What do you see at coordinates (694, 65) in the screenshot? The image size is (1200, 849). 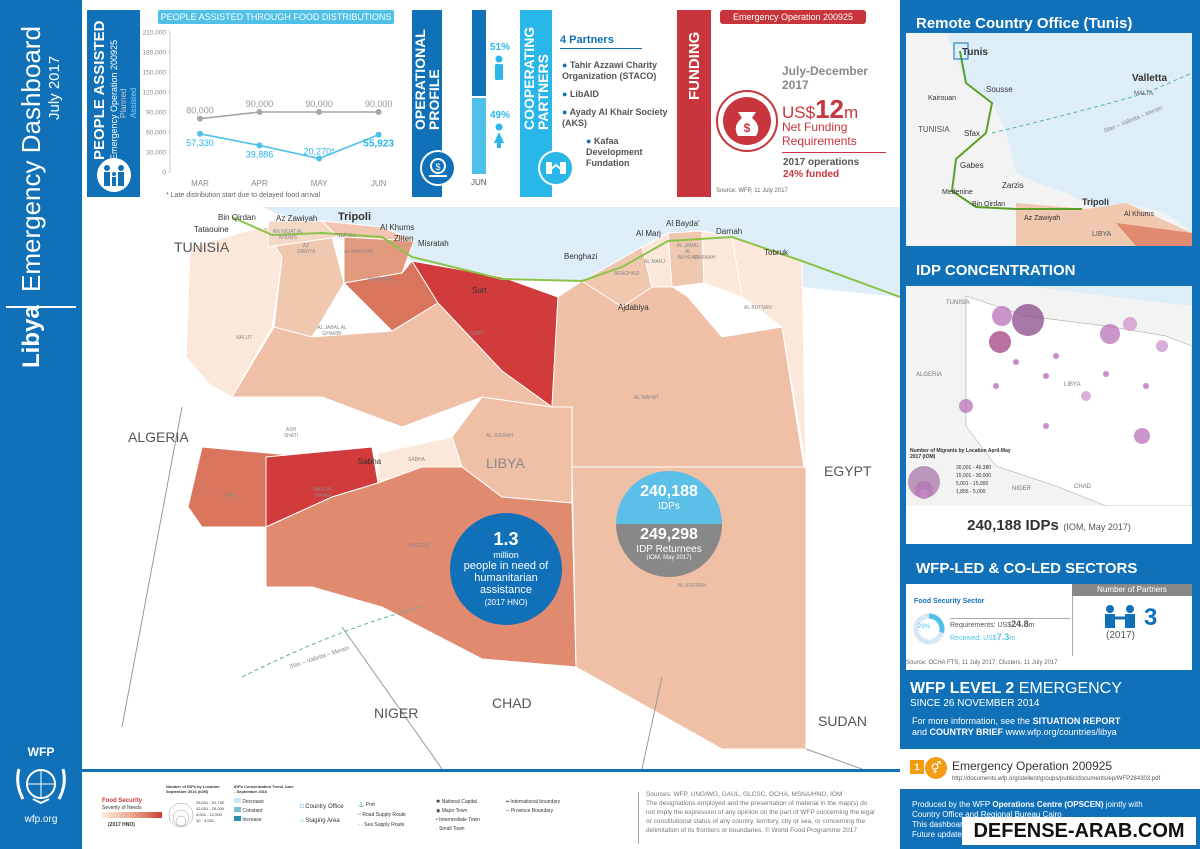 I see `funding-title: FUNDING` at bounding box center [694, 65].